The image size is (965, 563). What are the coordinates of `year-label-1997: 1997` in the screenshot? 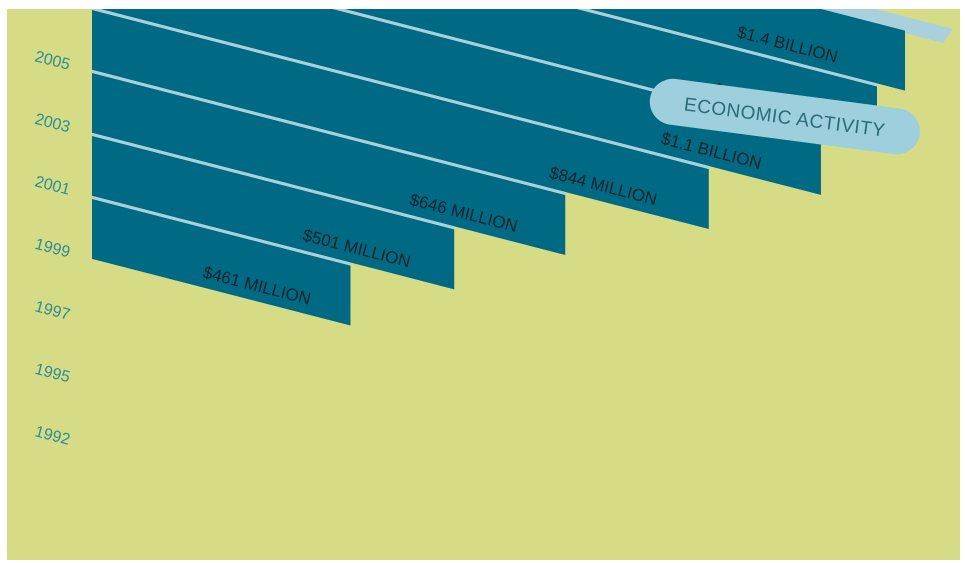 It's located at (52, 310).